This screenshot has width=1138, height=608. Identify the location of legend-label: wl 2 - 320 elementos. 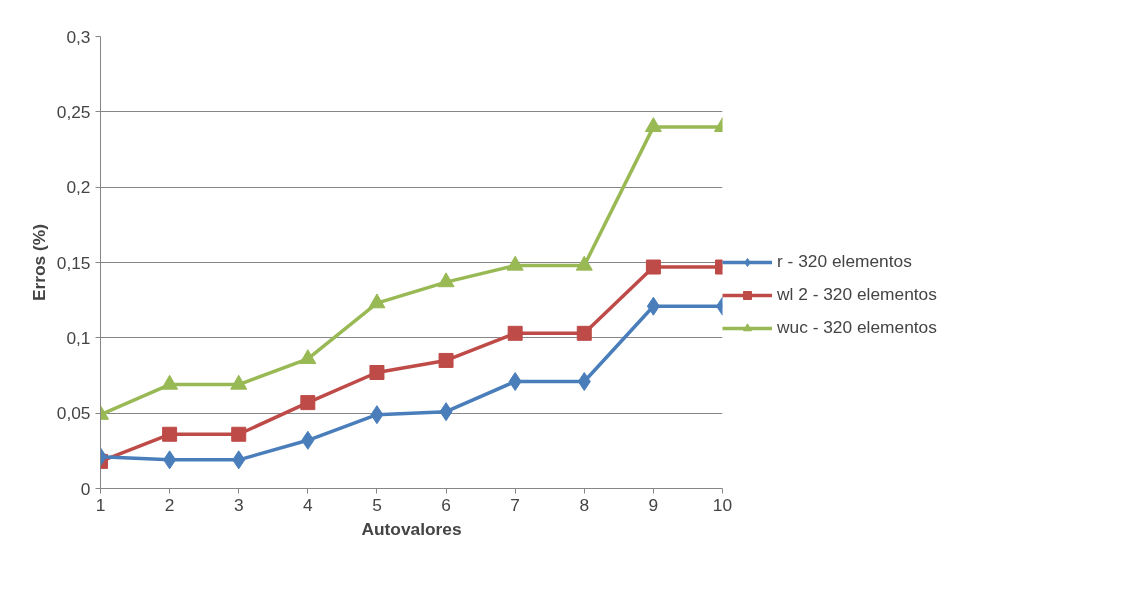
(857, 294).